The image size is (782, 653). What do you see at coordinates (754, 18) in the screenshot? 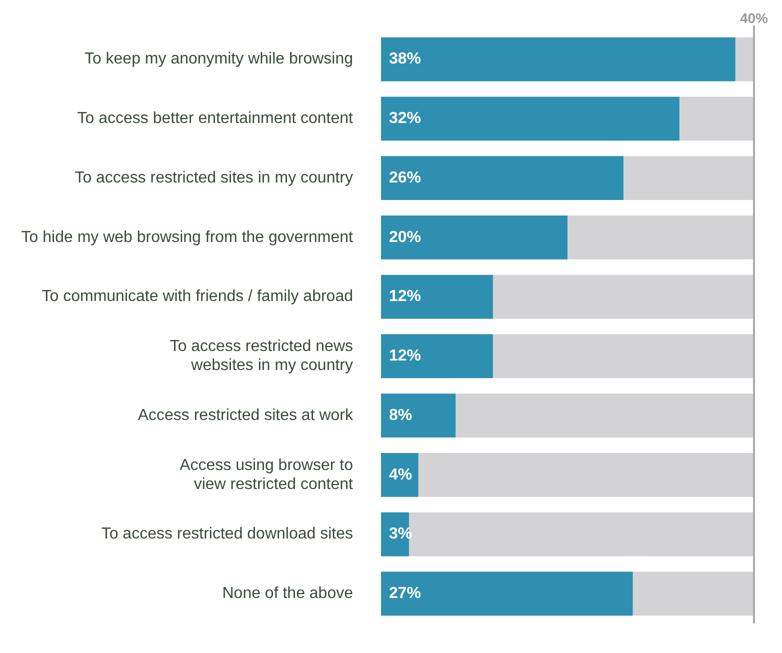
I see `x-tick-label: 40%` at bounding box center [754, 18].